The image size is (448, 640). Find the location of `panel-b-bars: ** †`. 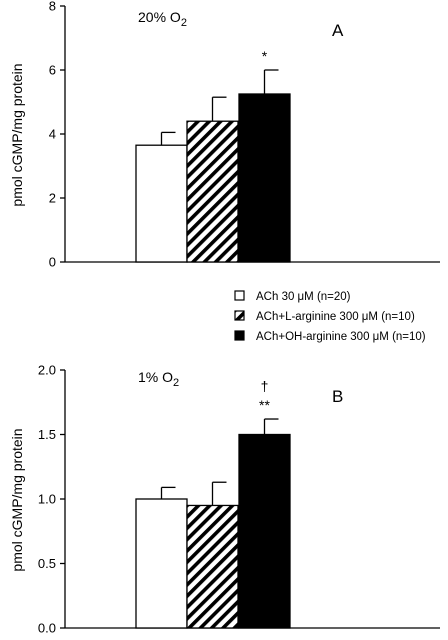

panel-b-bars: ** † is located at coordinates (213, 503).